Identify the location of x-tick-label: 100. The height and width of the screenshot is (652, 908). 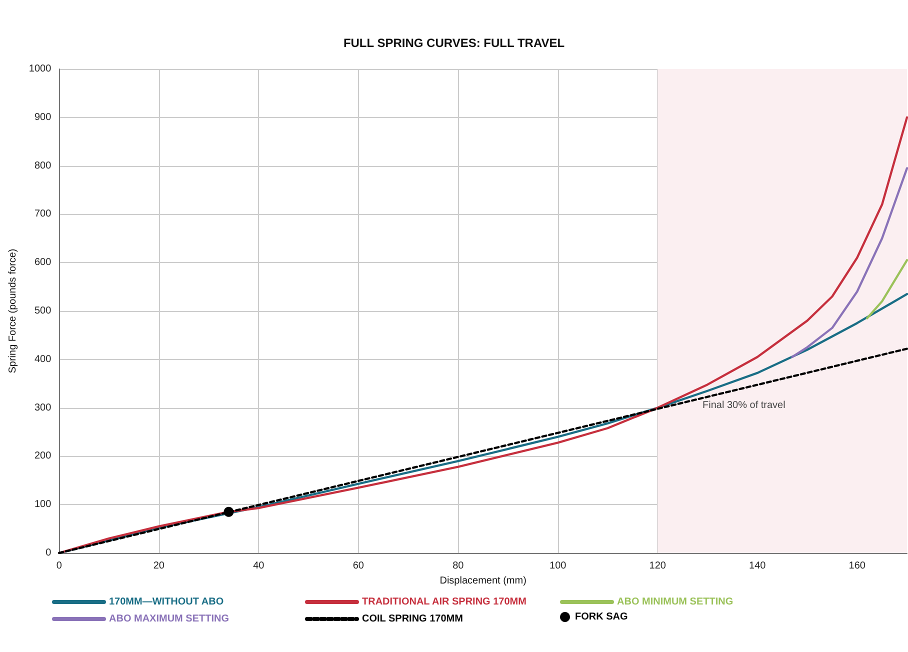
(558, 566).